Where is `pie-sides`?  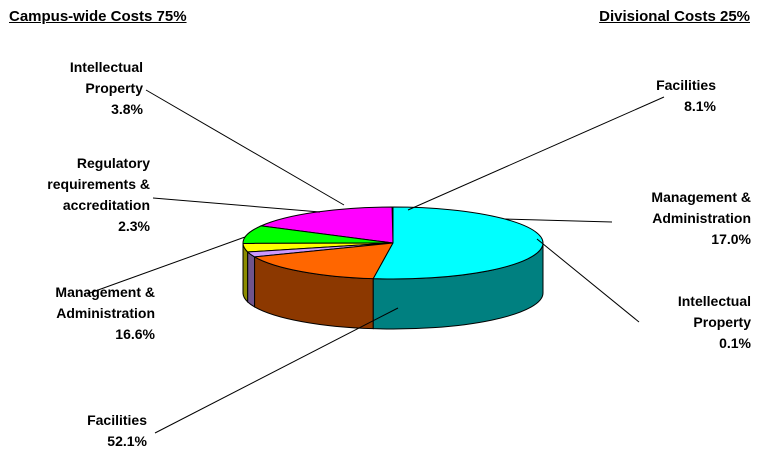
pie-sides is located at coordinates (393, 286).